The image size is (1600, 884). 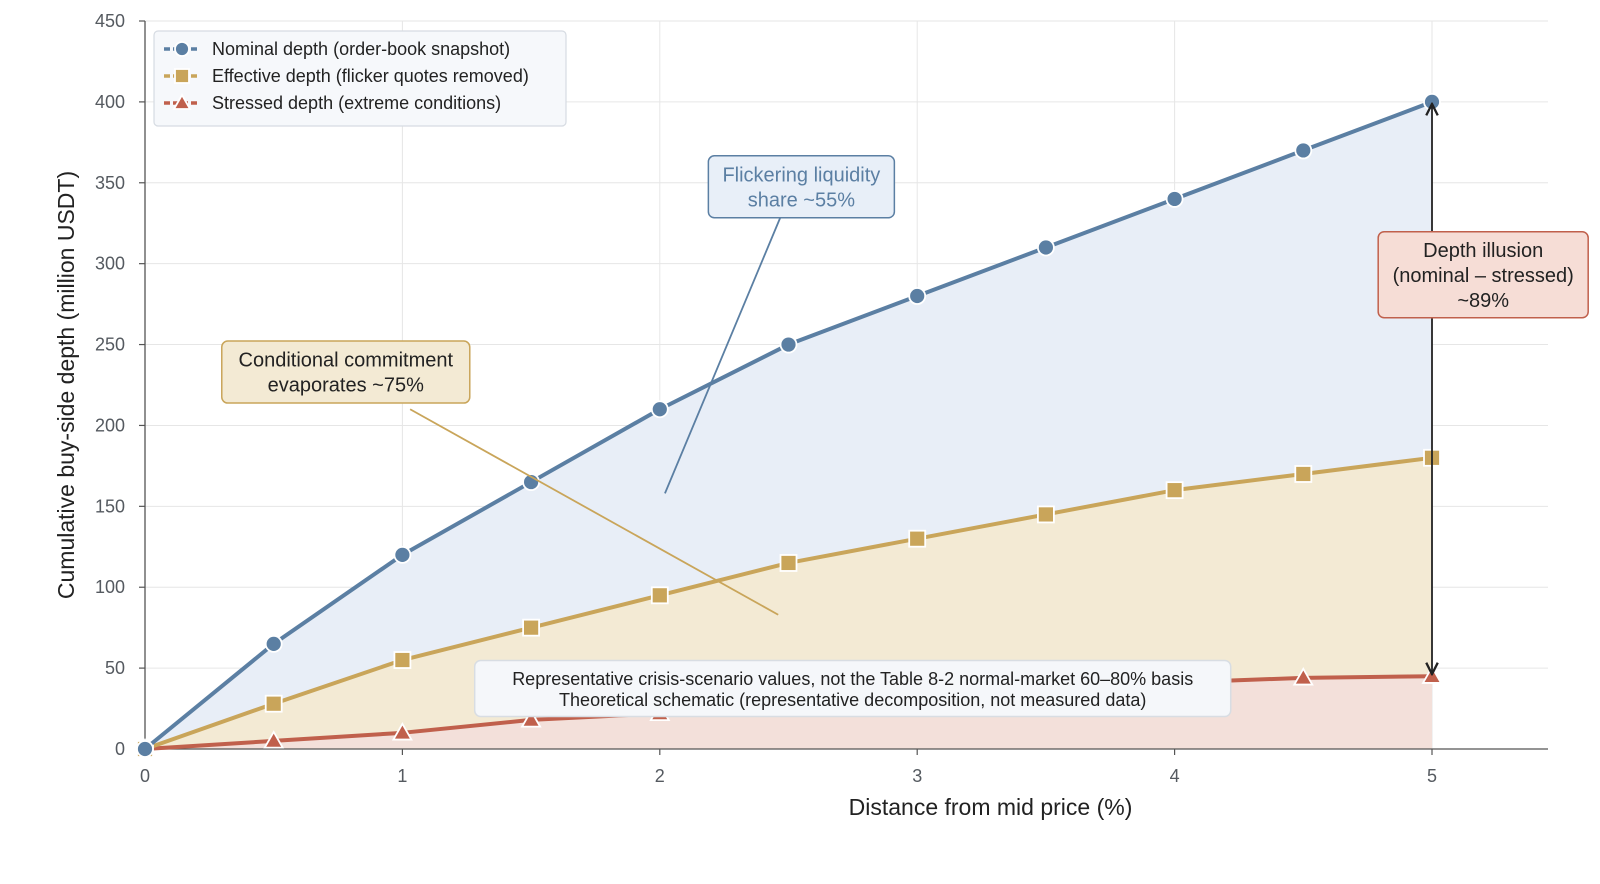 What do you see at coordinates (66, 385) in the screenshot?
I see `y-axis-title: Cumulative buy-side depth (million USDT)` at bounding box center [66, 385].